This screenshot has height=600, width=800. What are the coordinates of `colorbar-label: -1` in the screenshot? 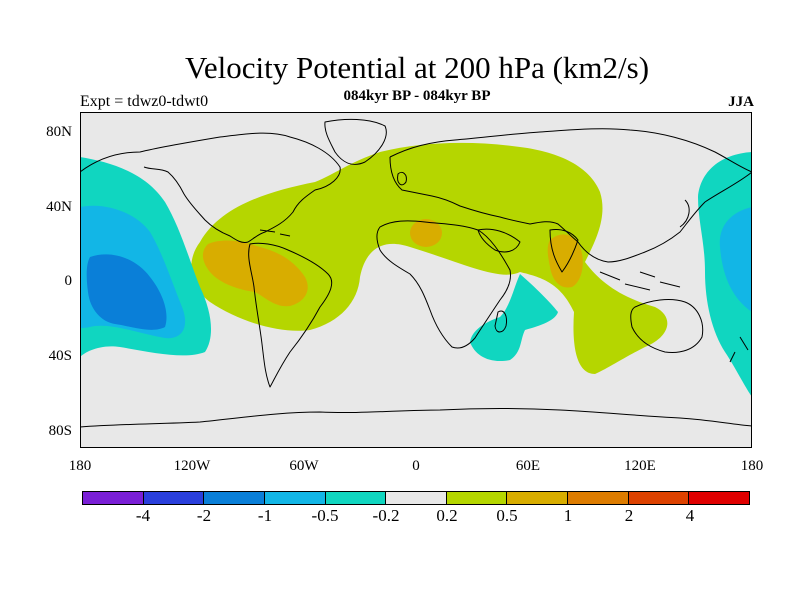 It's located at (265, 515).